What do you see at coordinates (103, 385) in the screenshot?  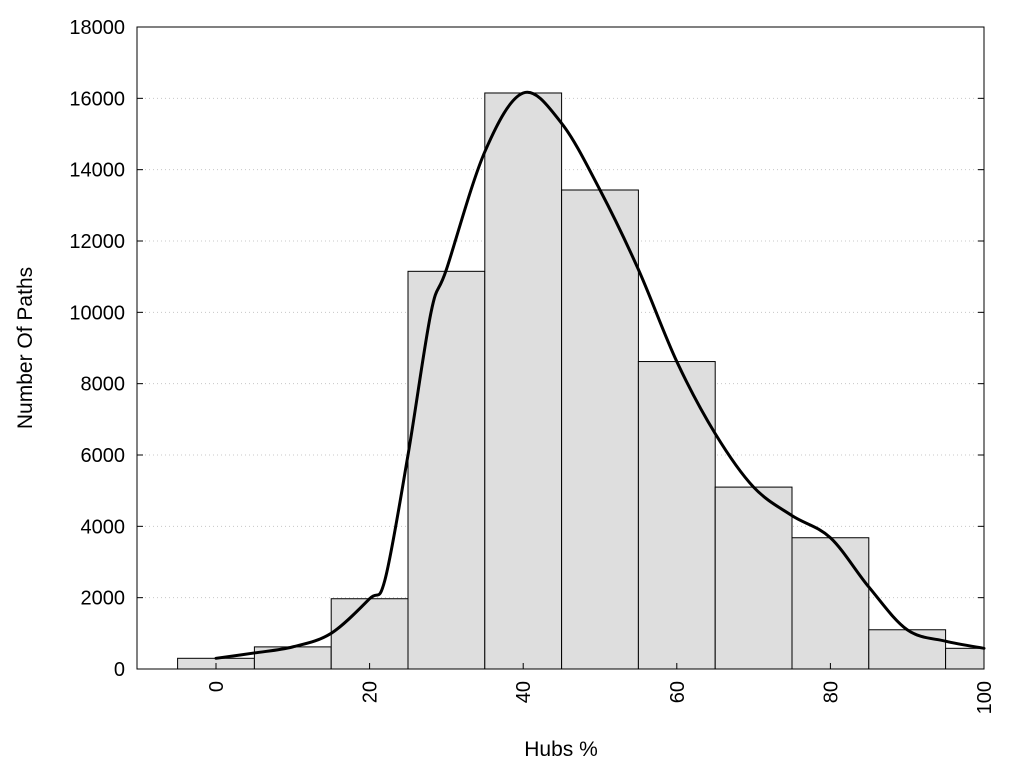 I see `y-tick-label: 8000` at bounding box center [103, 385].